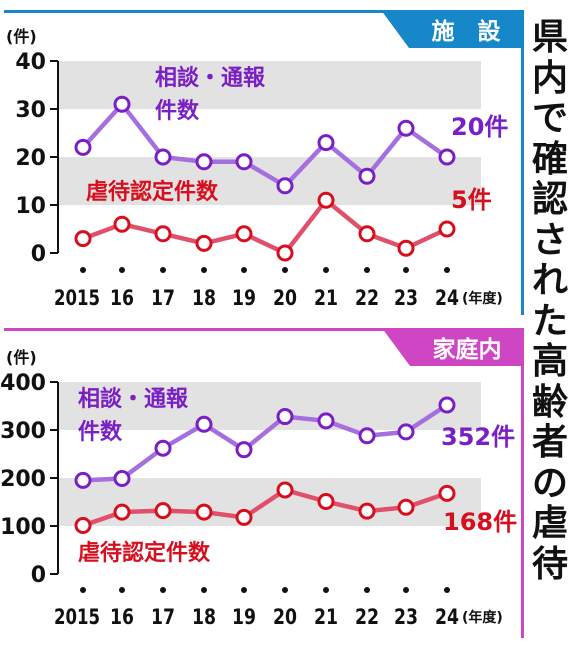  Describe the element at coordinates (30, 158) in the screenshot. I see `y-tick-label: 20` at that location.